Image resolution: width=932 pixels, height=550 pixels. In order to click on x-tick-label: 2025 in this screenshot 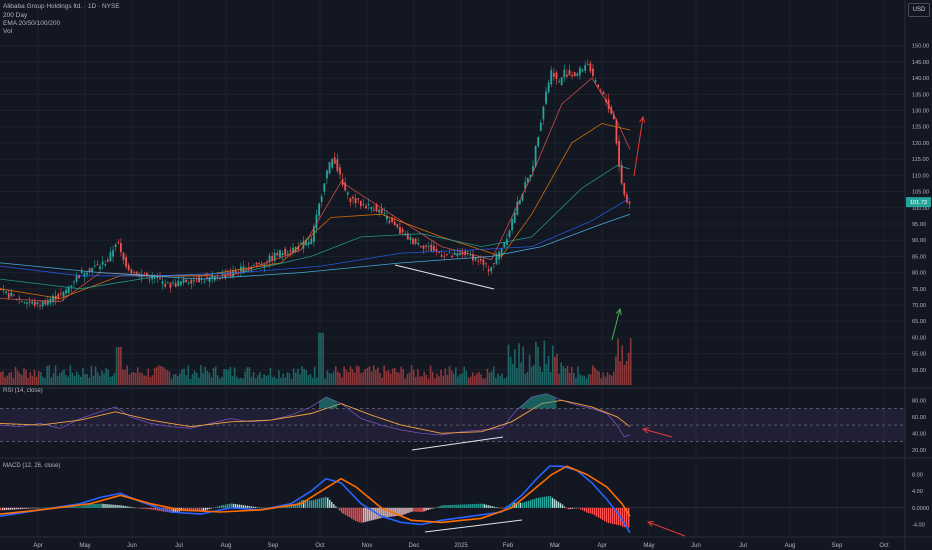, I will do `click(461, 546)`.